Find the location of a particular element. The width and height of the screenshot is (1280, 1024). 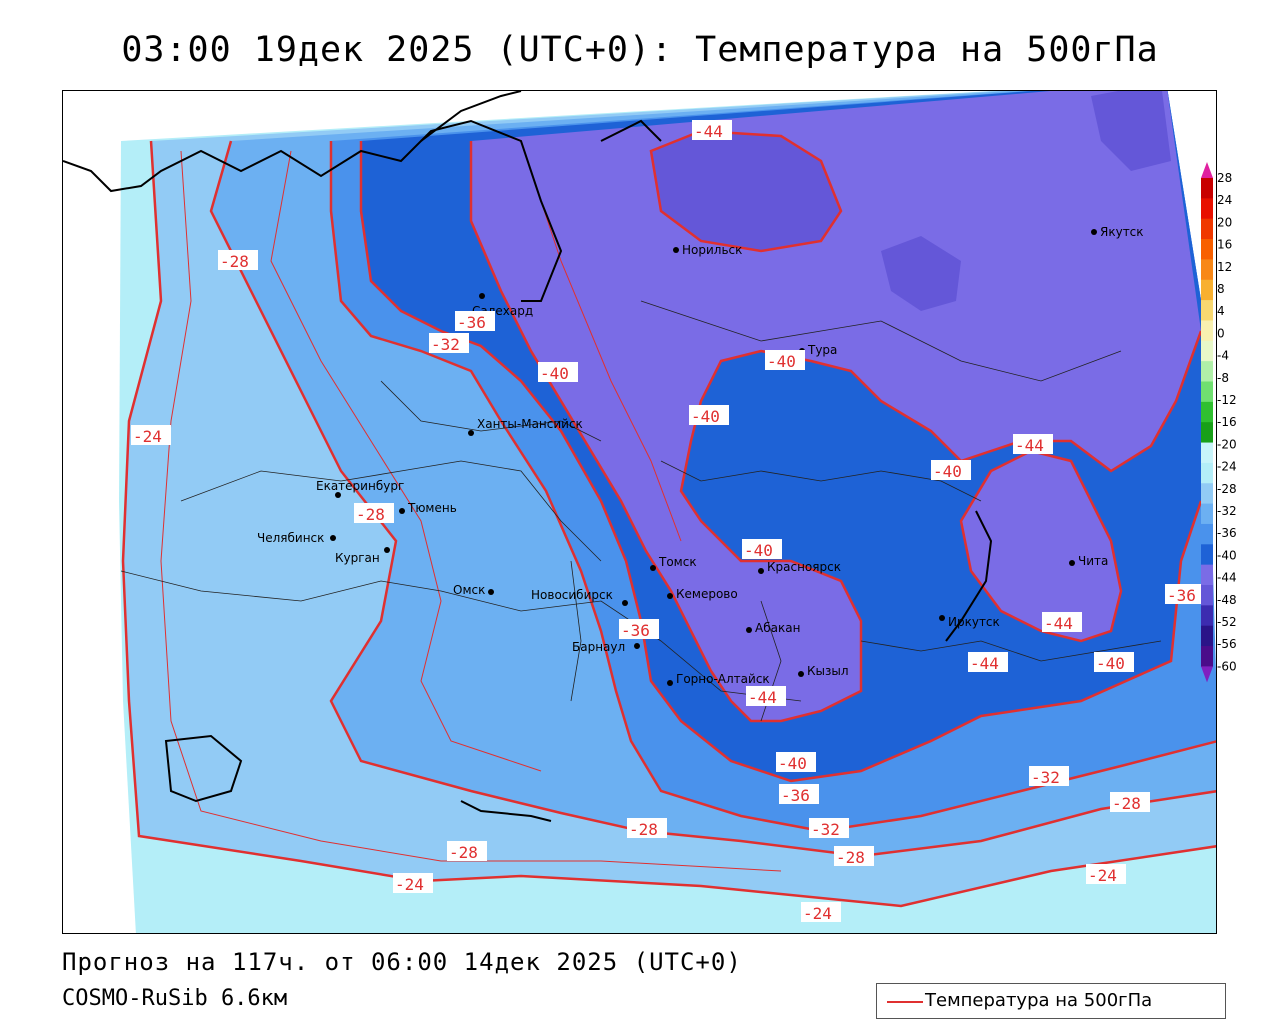

colorbar-tick-label: 24 is located at coordinates (1224, 200).